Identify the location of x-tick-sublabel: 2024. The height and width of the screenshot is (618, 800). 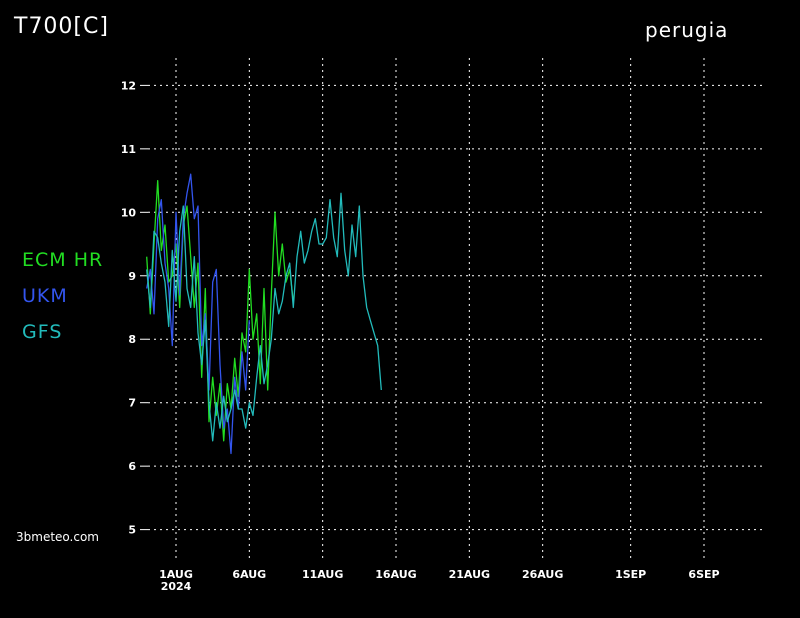
(176, 586).